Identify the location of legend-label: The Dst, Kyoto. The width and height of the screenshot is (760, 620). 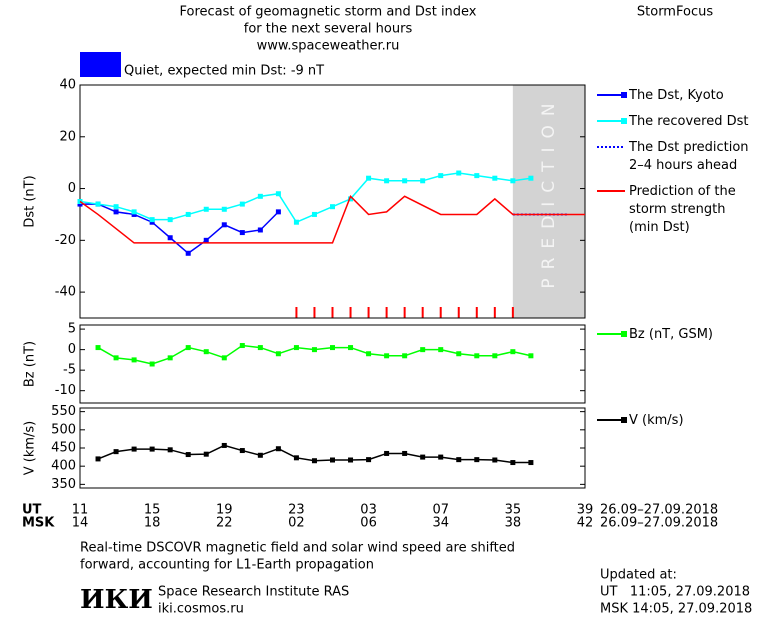
(676, 95).